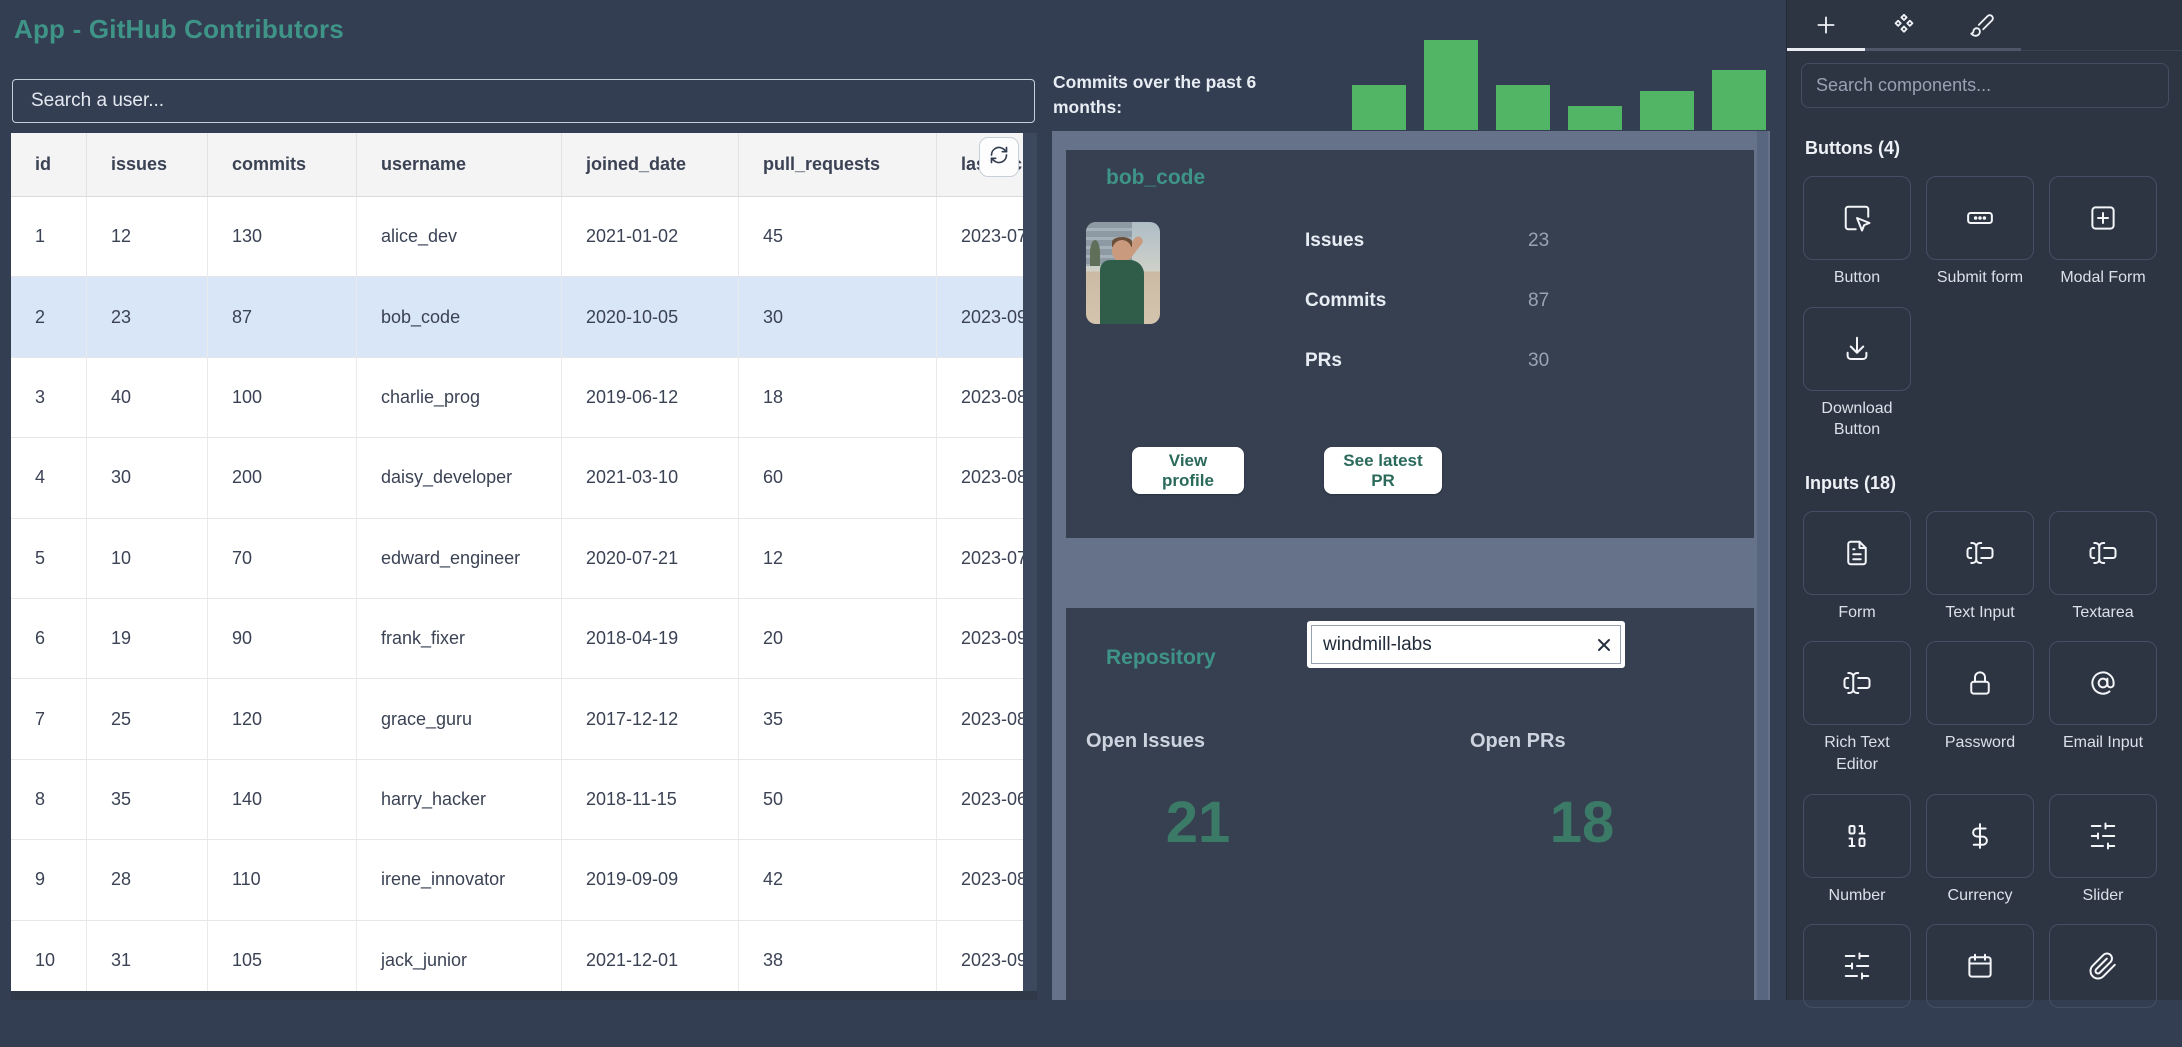  I want to click on commits-bar-chart, so click(1560, 84).